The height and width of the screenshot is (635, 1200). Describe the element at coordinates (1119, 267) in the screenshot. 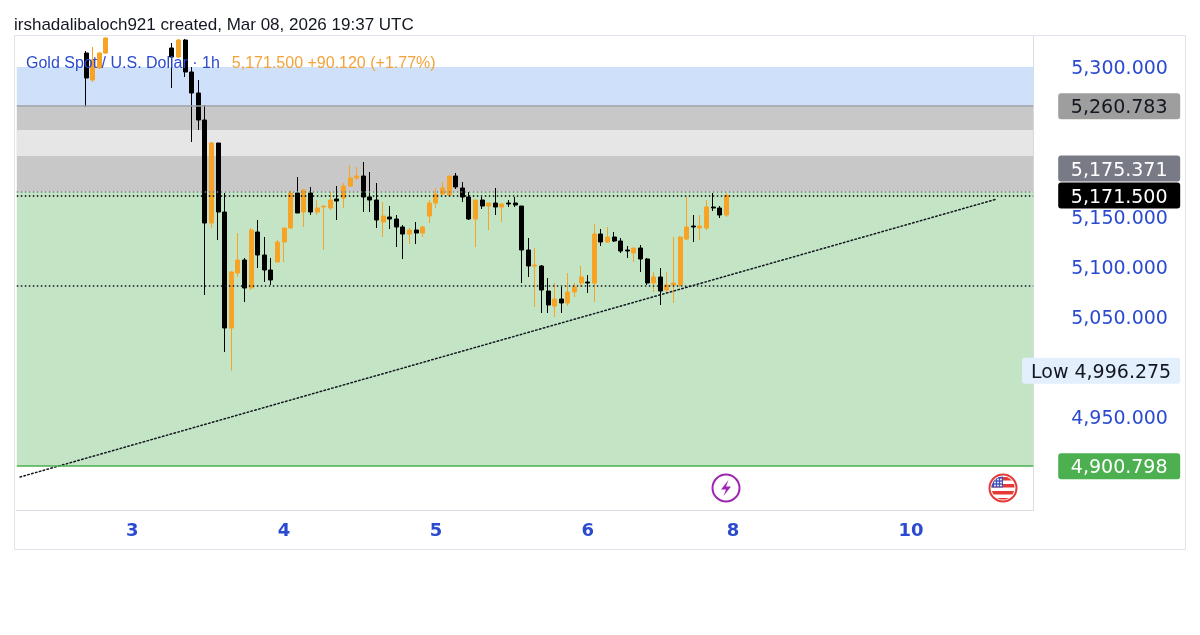

I see `y-tick-label: 5,100.000` at that location.